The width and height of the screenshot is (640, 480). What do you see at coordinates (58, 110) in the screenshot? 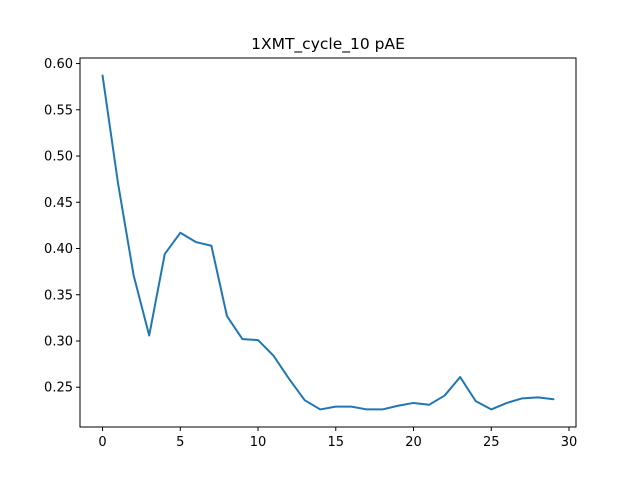
I see `y-tick-label: 0.55` at bounding box center [58, 110].